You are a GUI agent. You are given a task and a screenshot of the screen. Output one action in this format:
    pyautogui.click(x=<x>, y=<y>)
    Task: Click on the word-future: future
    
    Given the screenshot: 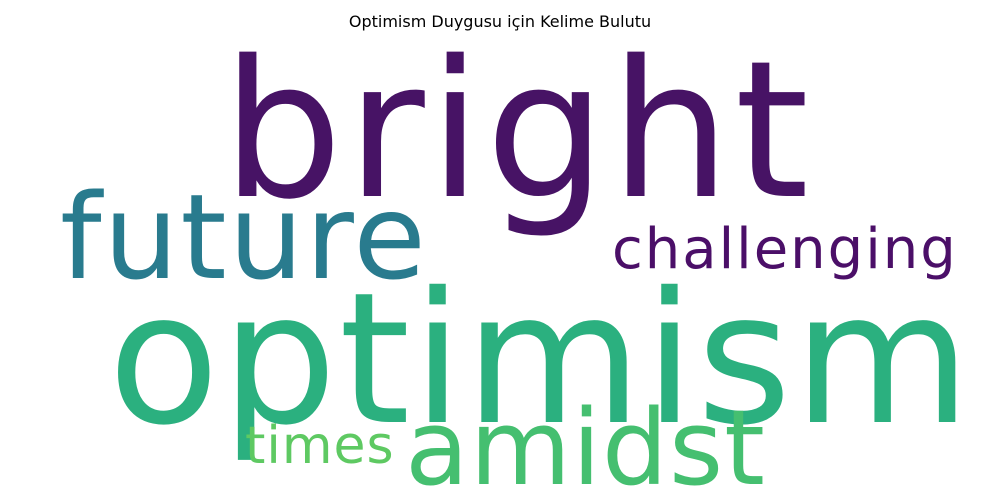 What is the action you would take?
    pyautogui.click(x=244, y=237)
    